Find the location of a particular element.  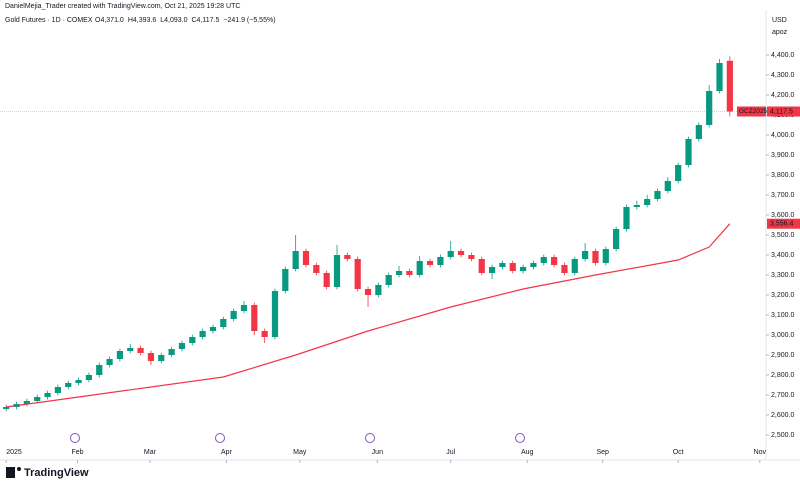

x-tick-label: May is located at coordinates (300, 452).